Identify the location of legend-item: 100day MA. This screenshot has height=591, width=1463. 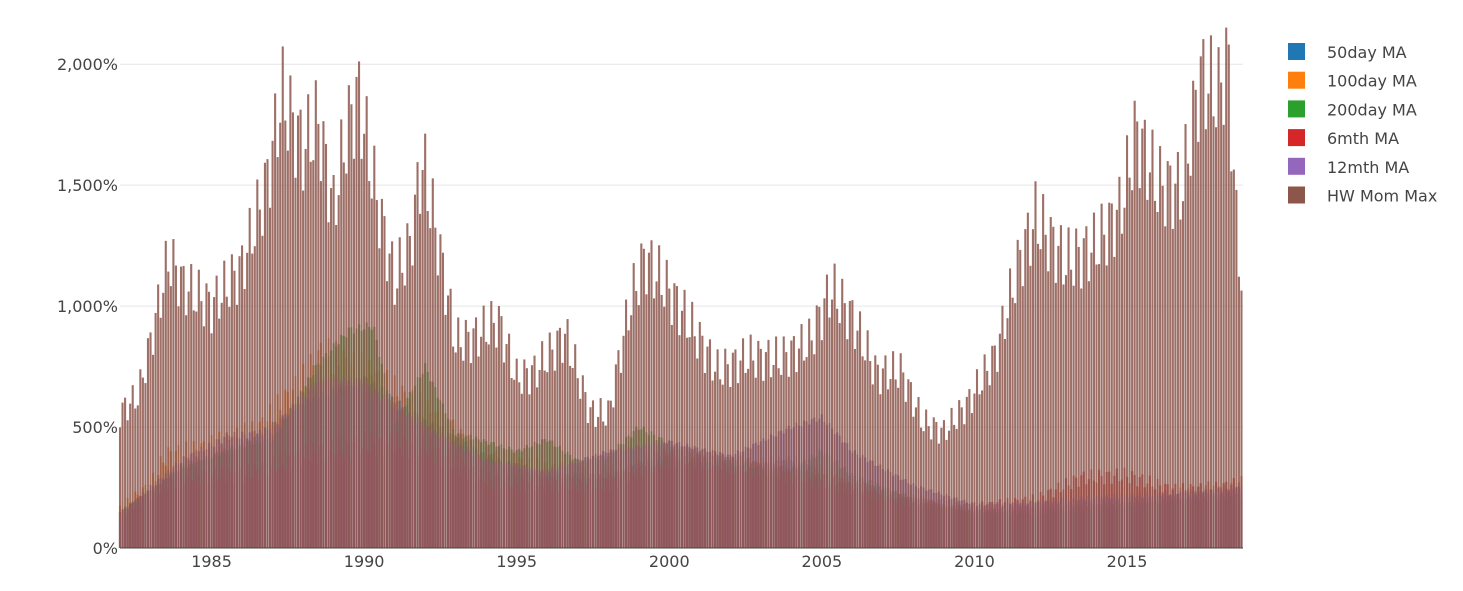
(1352, 81).